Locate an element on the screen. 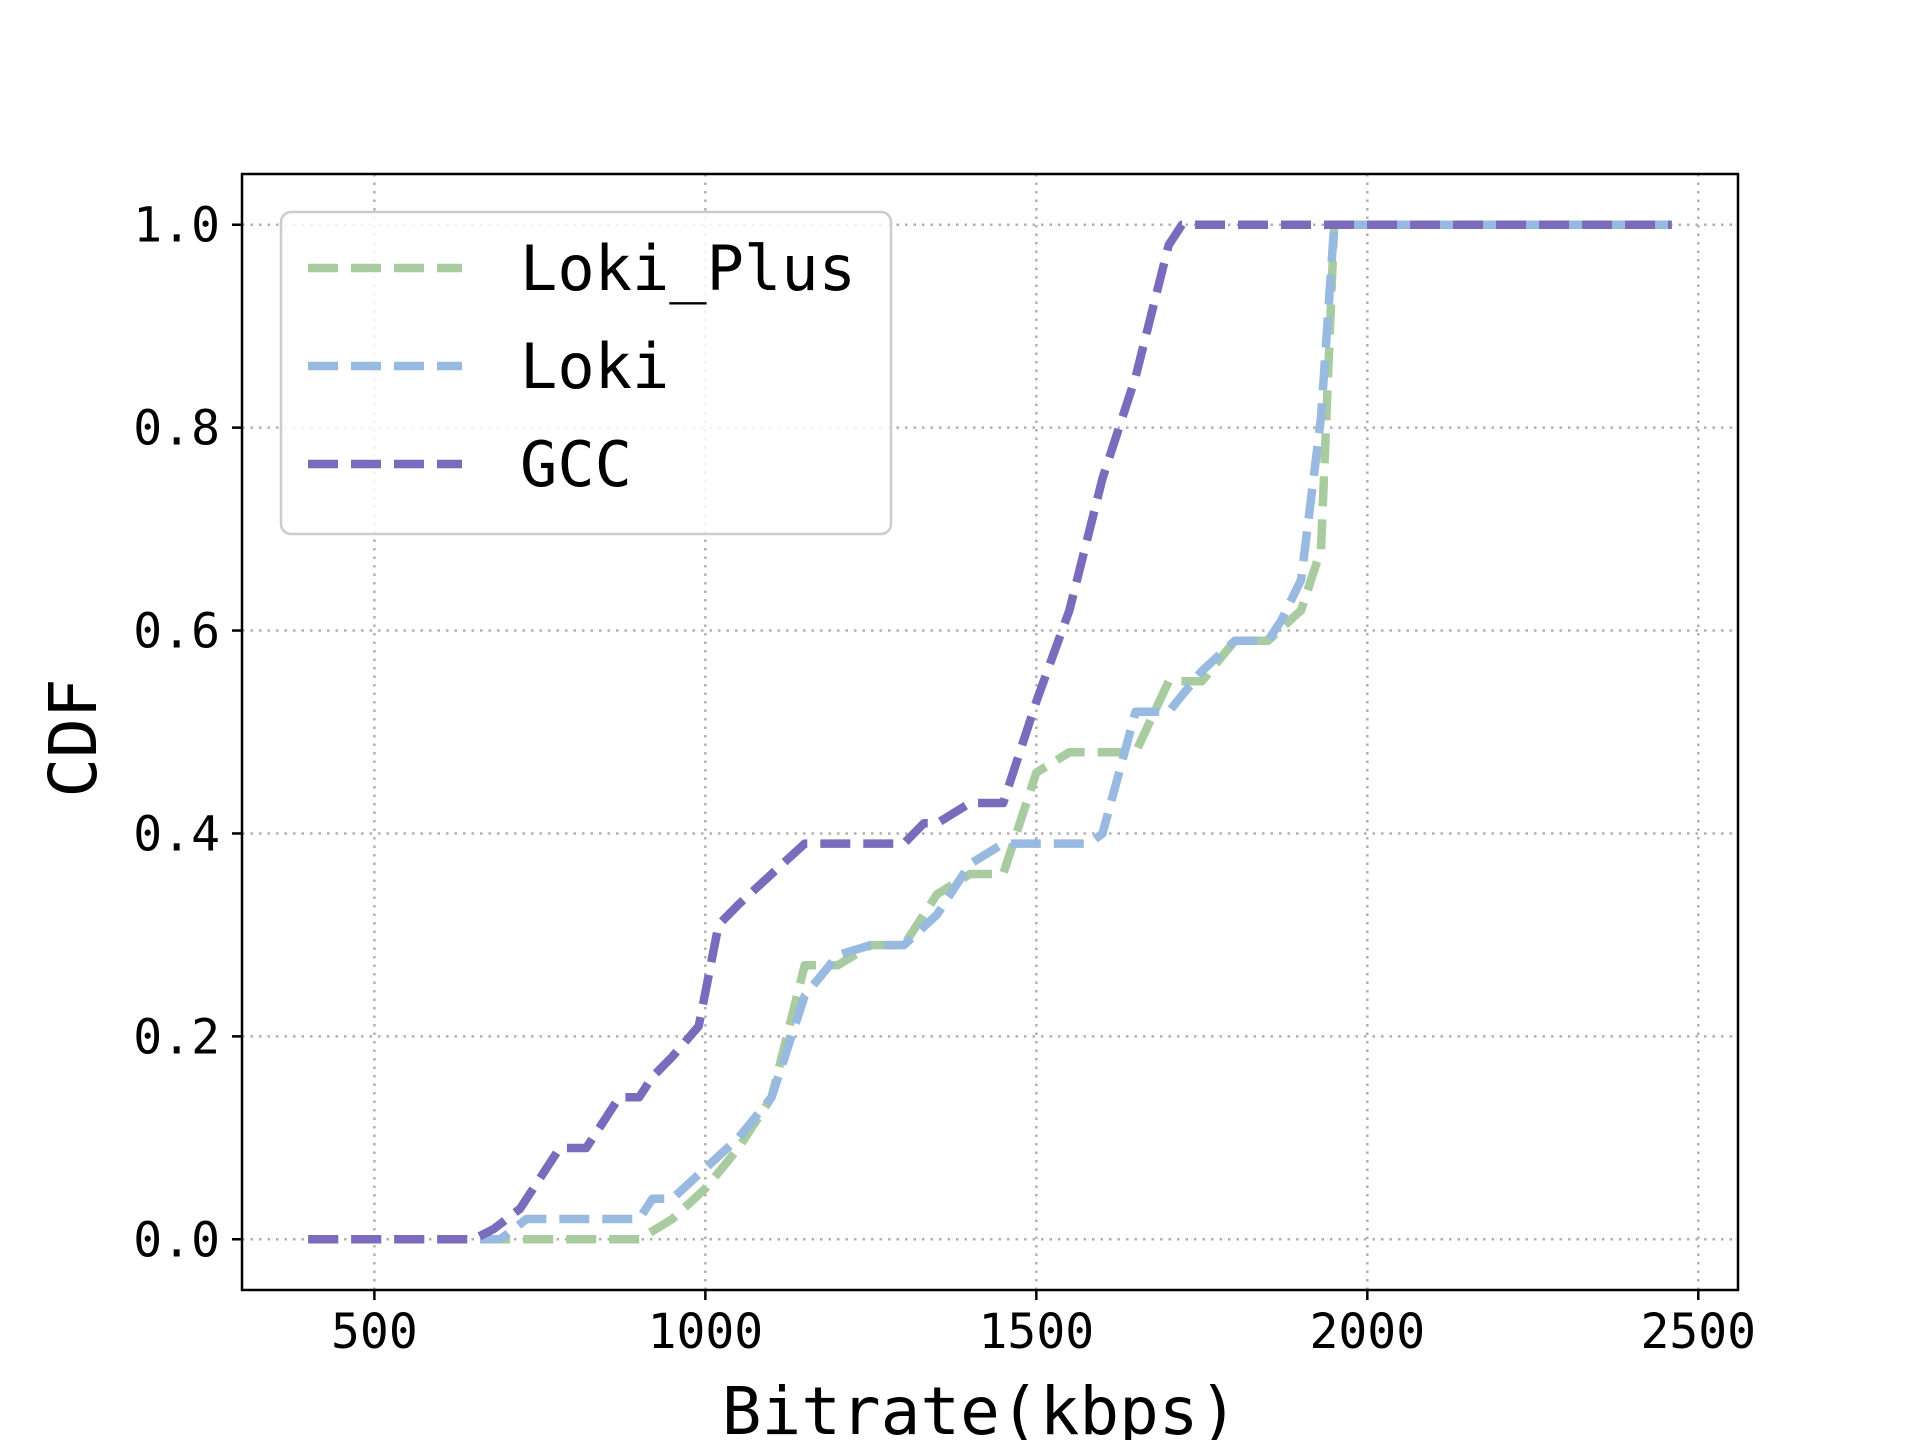 This screenshot has width=1920, height=1440. x-tick-label: 1500 is located at coordinates (1037, 1332).